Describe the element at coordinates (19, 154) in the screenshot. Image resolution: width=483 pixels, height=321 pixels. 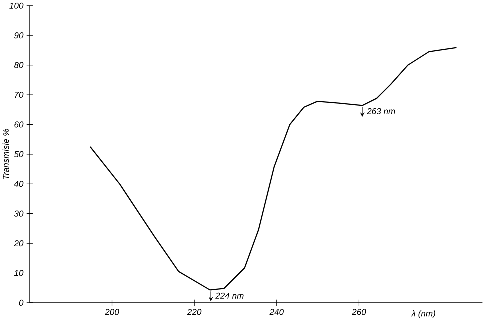
I see `y-tick-label: 50` at that location.